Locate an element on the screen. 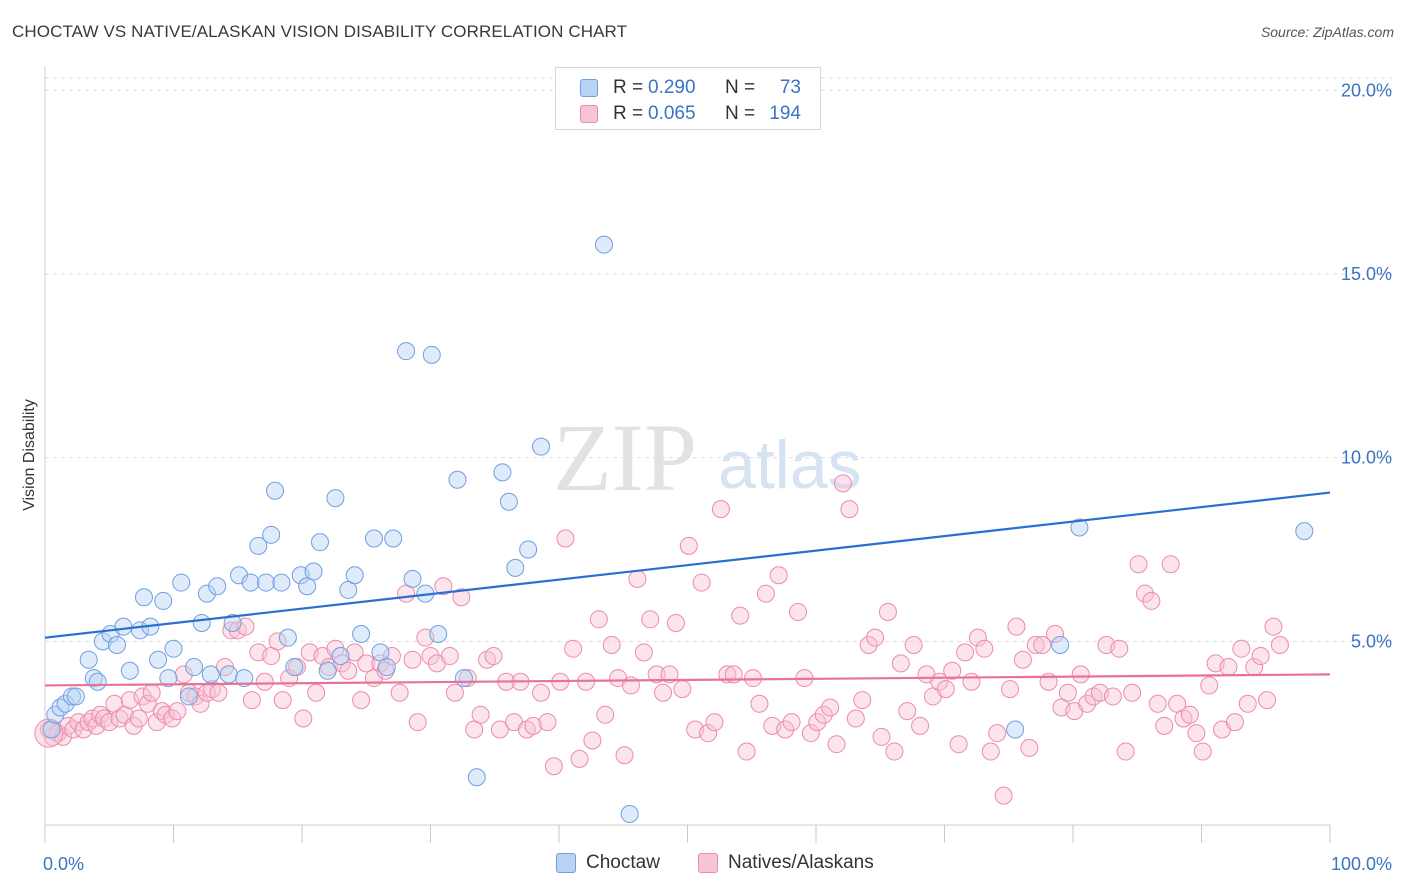 This screenshot has height=892, width=1406. stats-legend: R = 0.290 N = 73 R = 0.065 N = 194 is located at coordinates (688, 98).